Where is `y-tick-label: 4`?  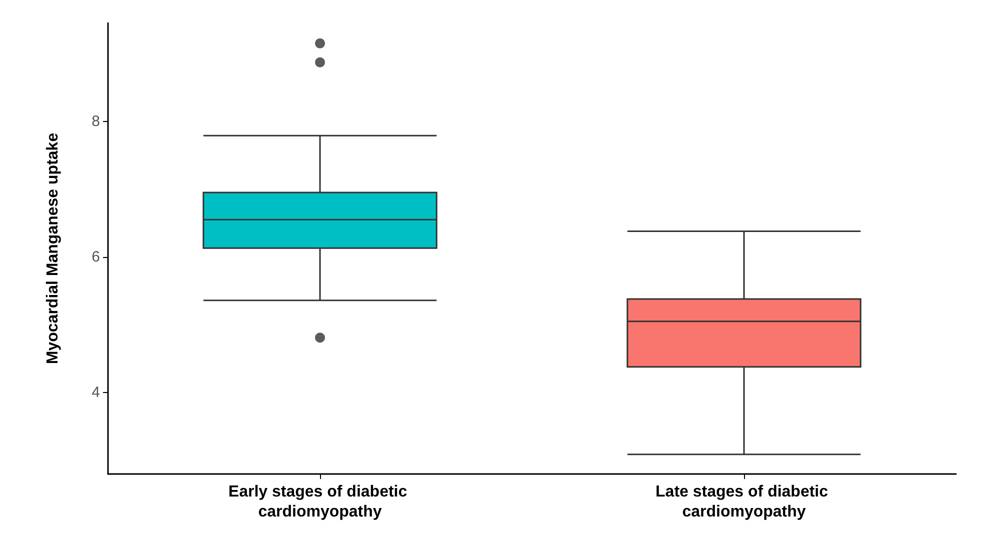
y-tick-label: 4 is located at coordinates (96, 393).